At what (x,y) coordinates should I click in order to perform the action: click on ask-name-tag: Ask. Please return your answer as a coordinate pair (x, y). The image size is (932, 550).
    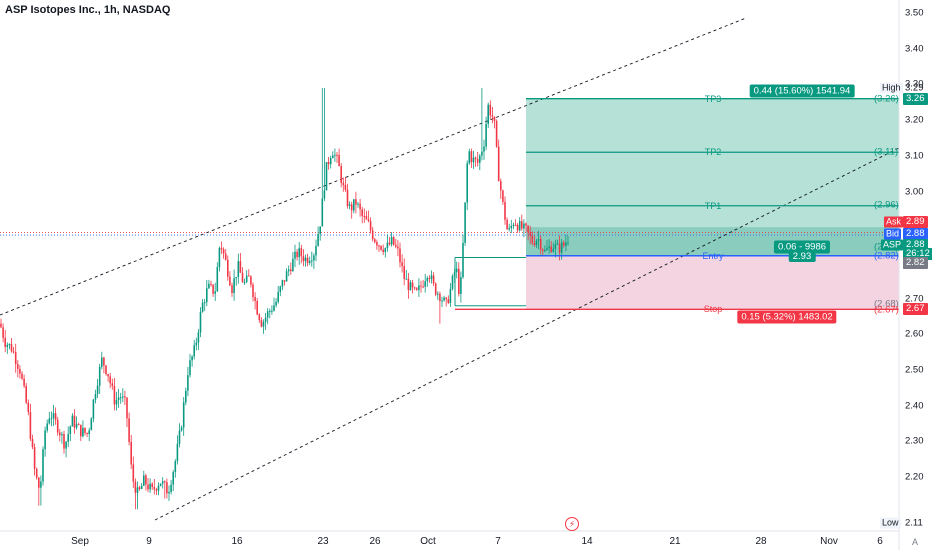
    Looking at the image, I should click on (894, 222).